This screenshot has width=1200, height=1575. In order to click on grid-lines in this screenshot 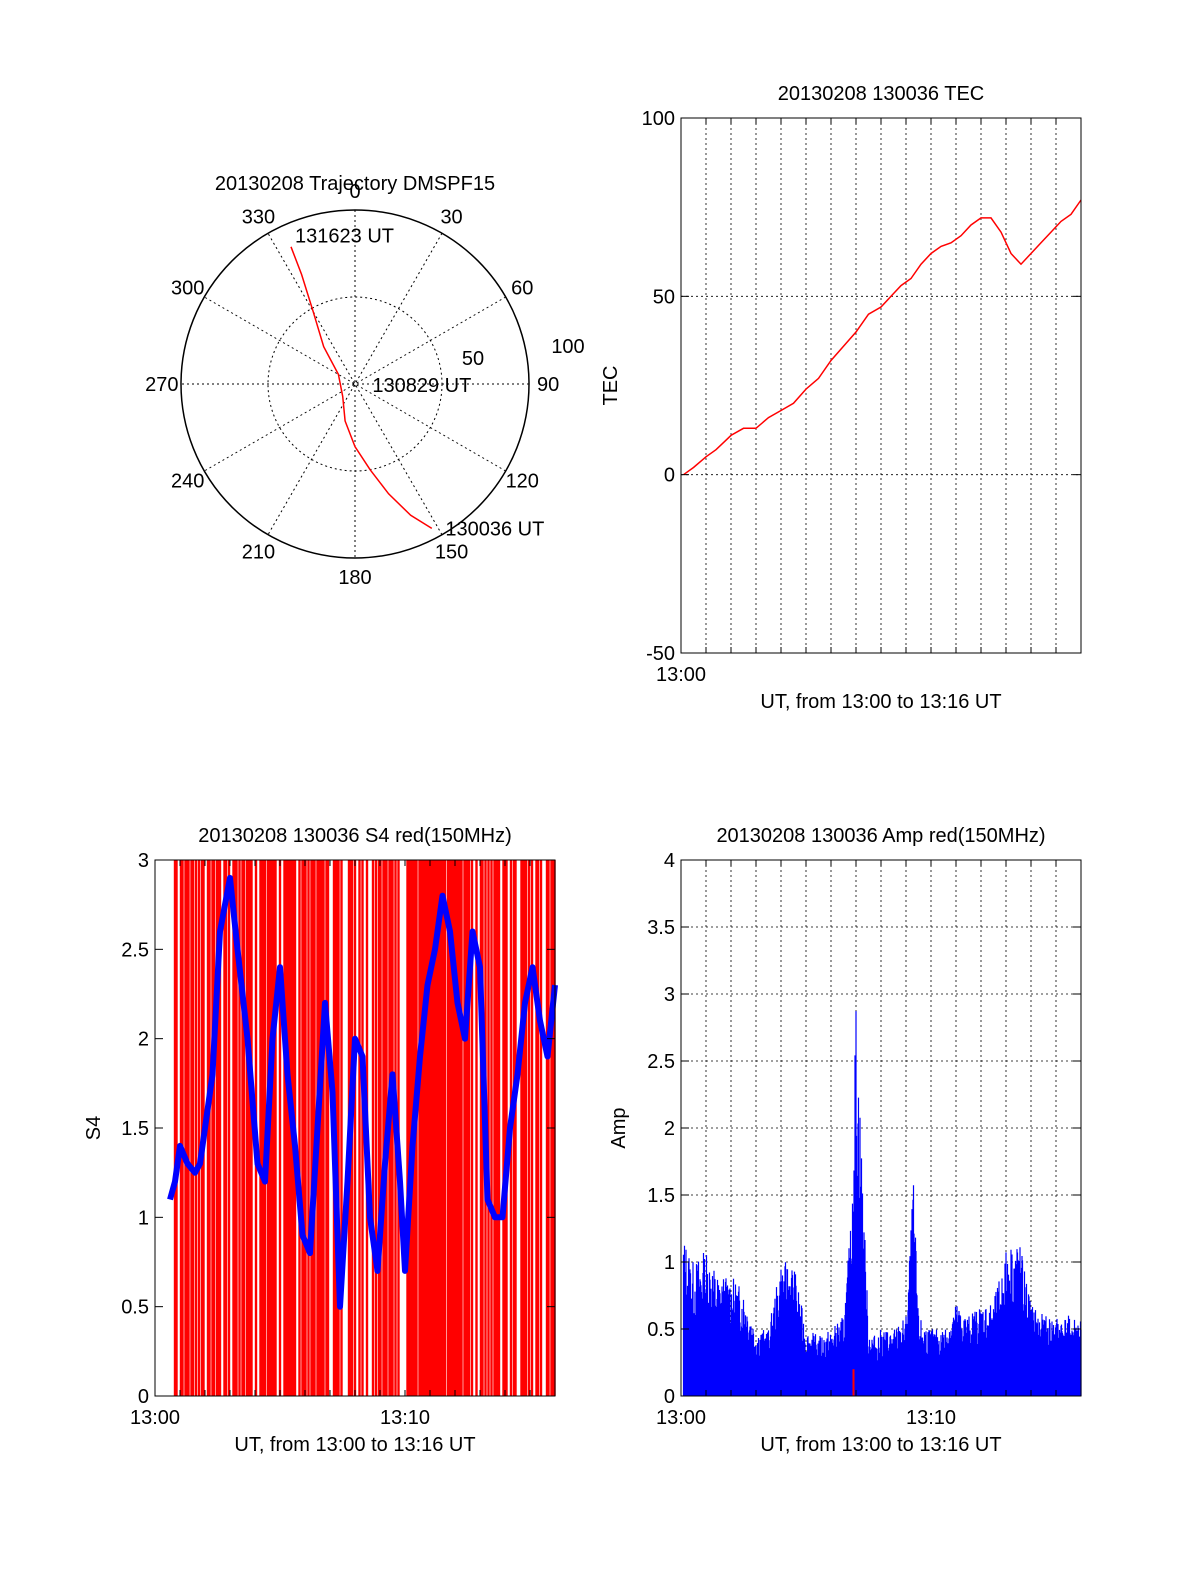, I will do `click(881, 385)`.